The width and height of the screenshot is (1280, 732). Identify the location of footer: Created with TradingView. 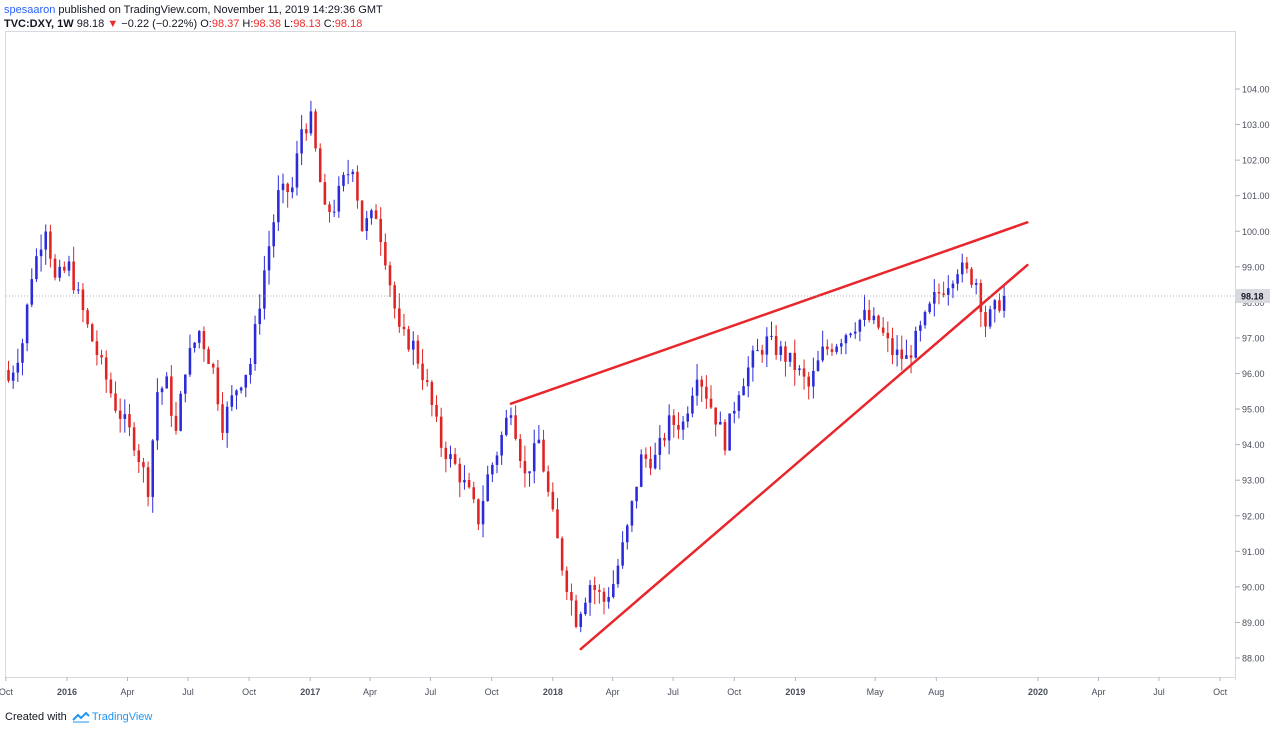
(78, 718).